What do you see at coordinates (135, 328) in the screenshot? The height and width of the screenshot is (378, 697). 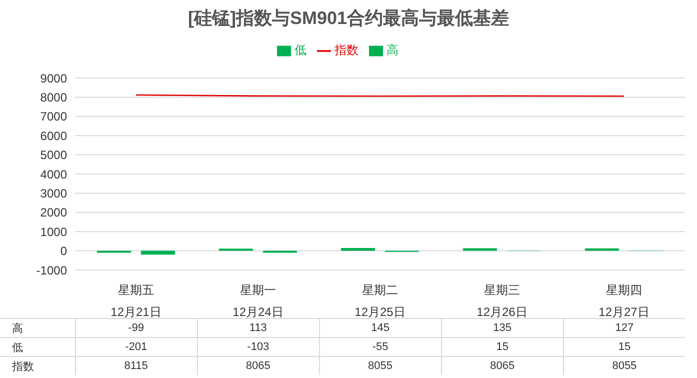 I see `data-label: -99` at bounding box center [135, 328].